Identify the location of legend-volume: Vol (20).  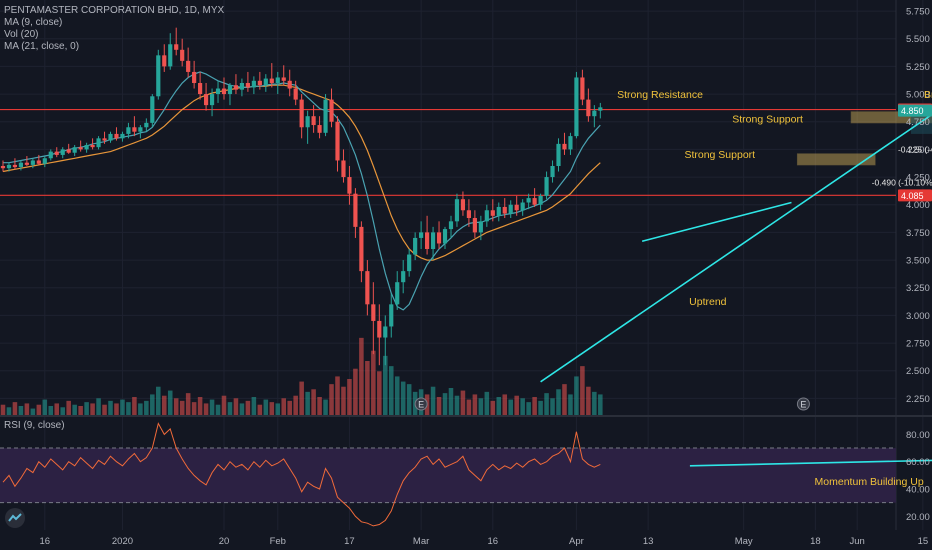
(21, 34).